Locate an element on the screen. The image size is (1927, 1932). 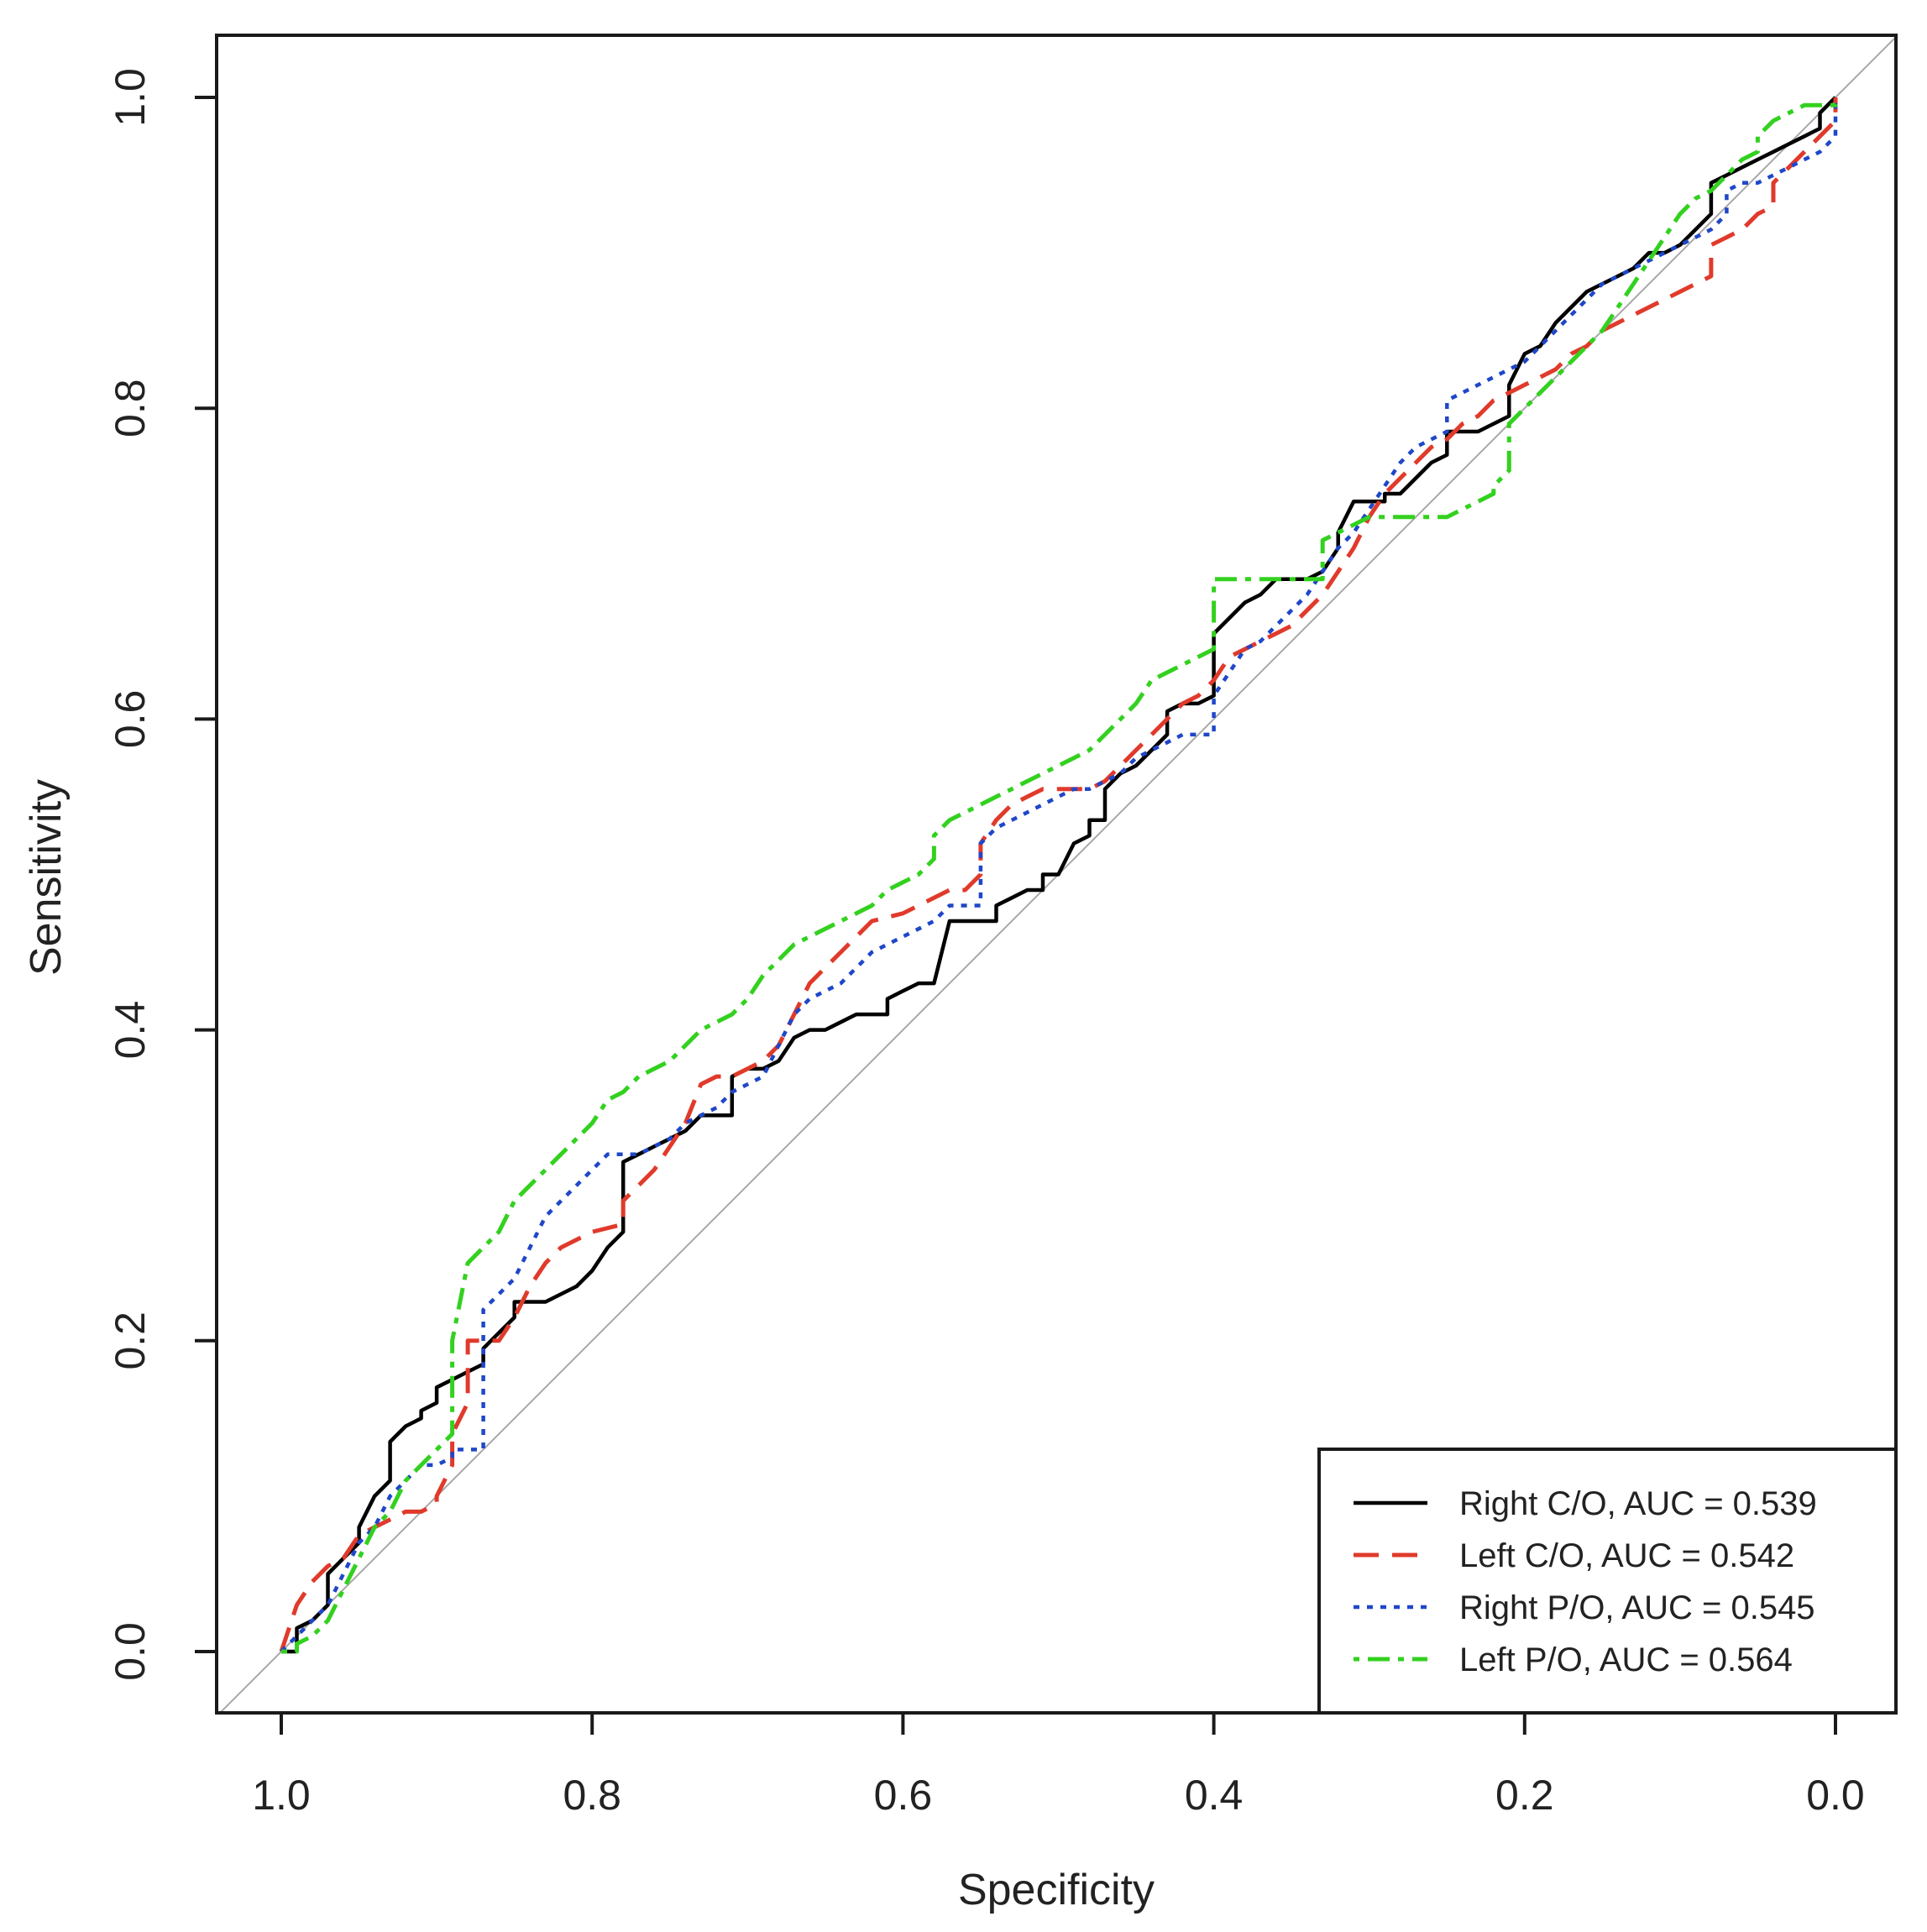
x-tick-label: 0.6 is located at coordinates (903, 1795).